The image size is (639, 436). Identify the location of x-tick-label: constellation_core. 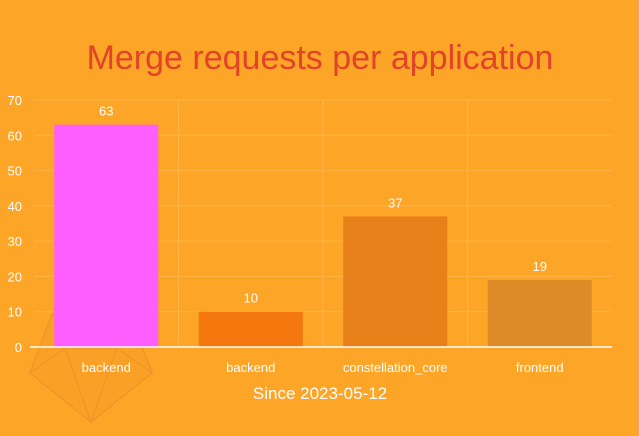
(395, 367).